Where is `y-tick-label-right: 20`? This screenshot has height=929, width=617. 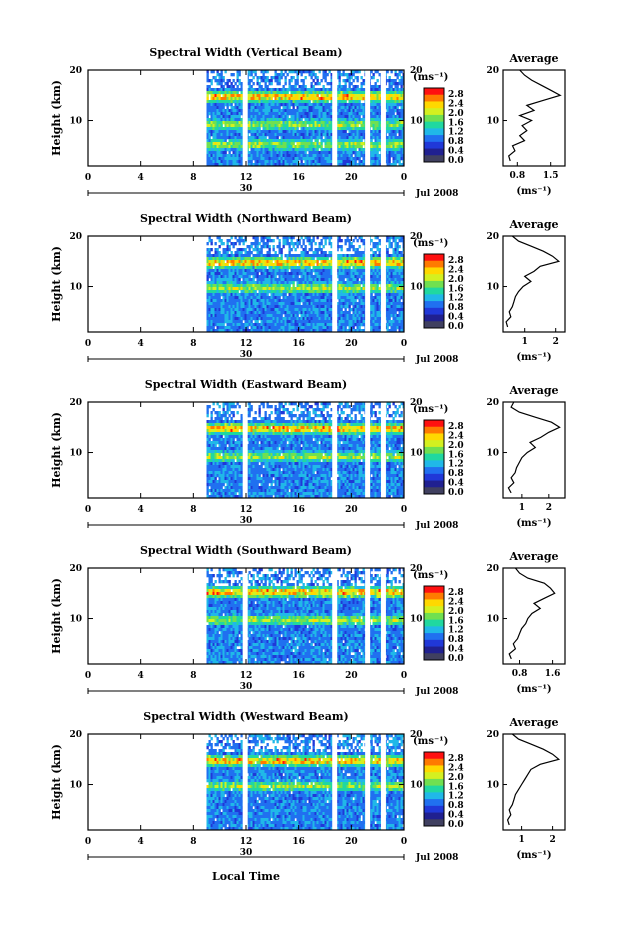 y-tick-label-right: 20 is located at coordinates (416, 735).